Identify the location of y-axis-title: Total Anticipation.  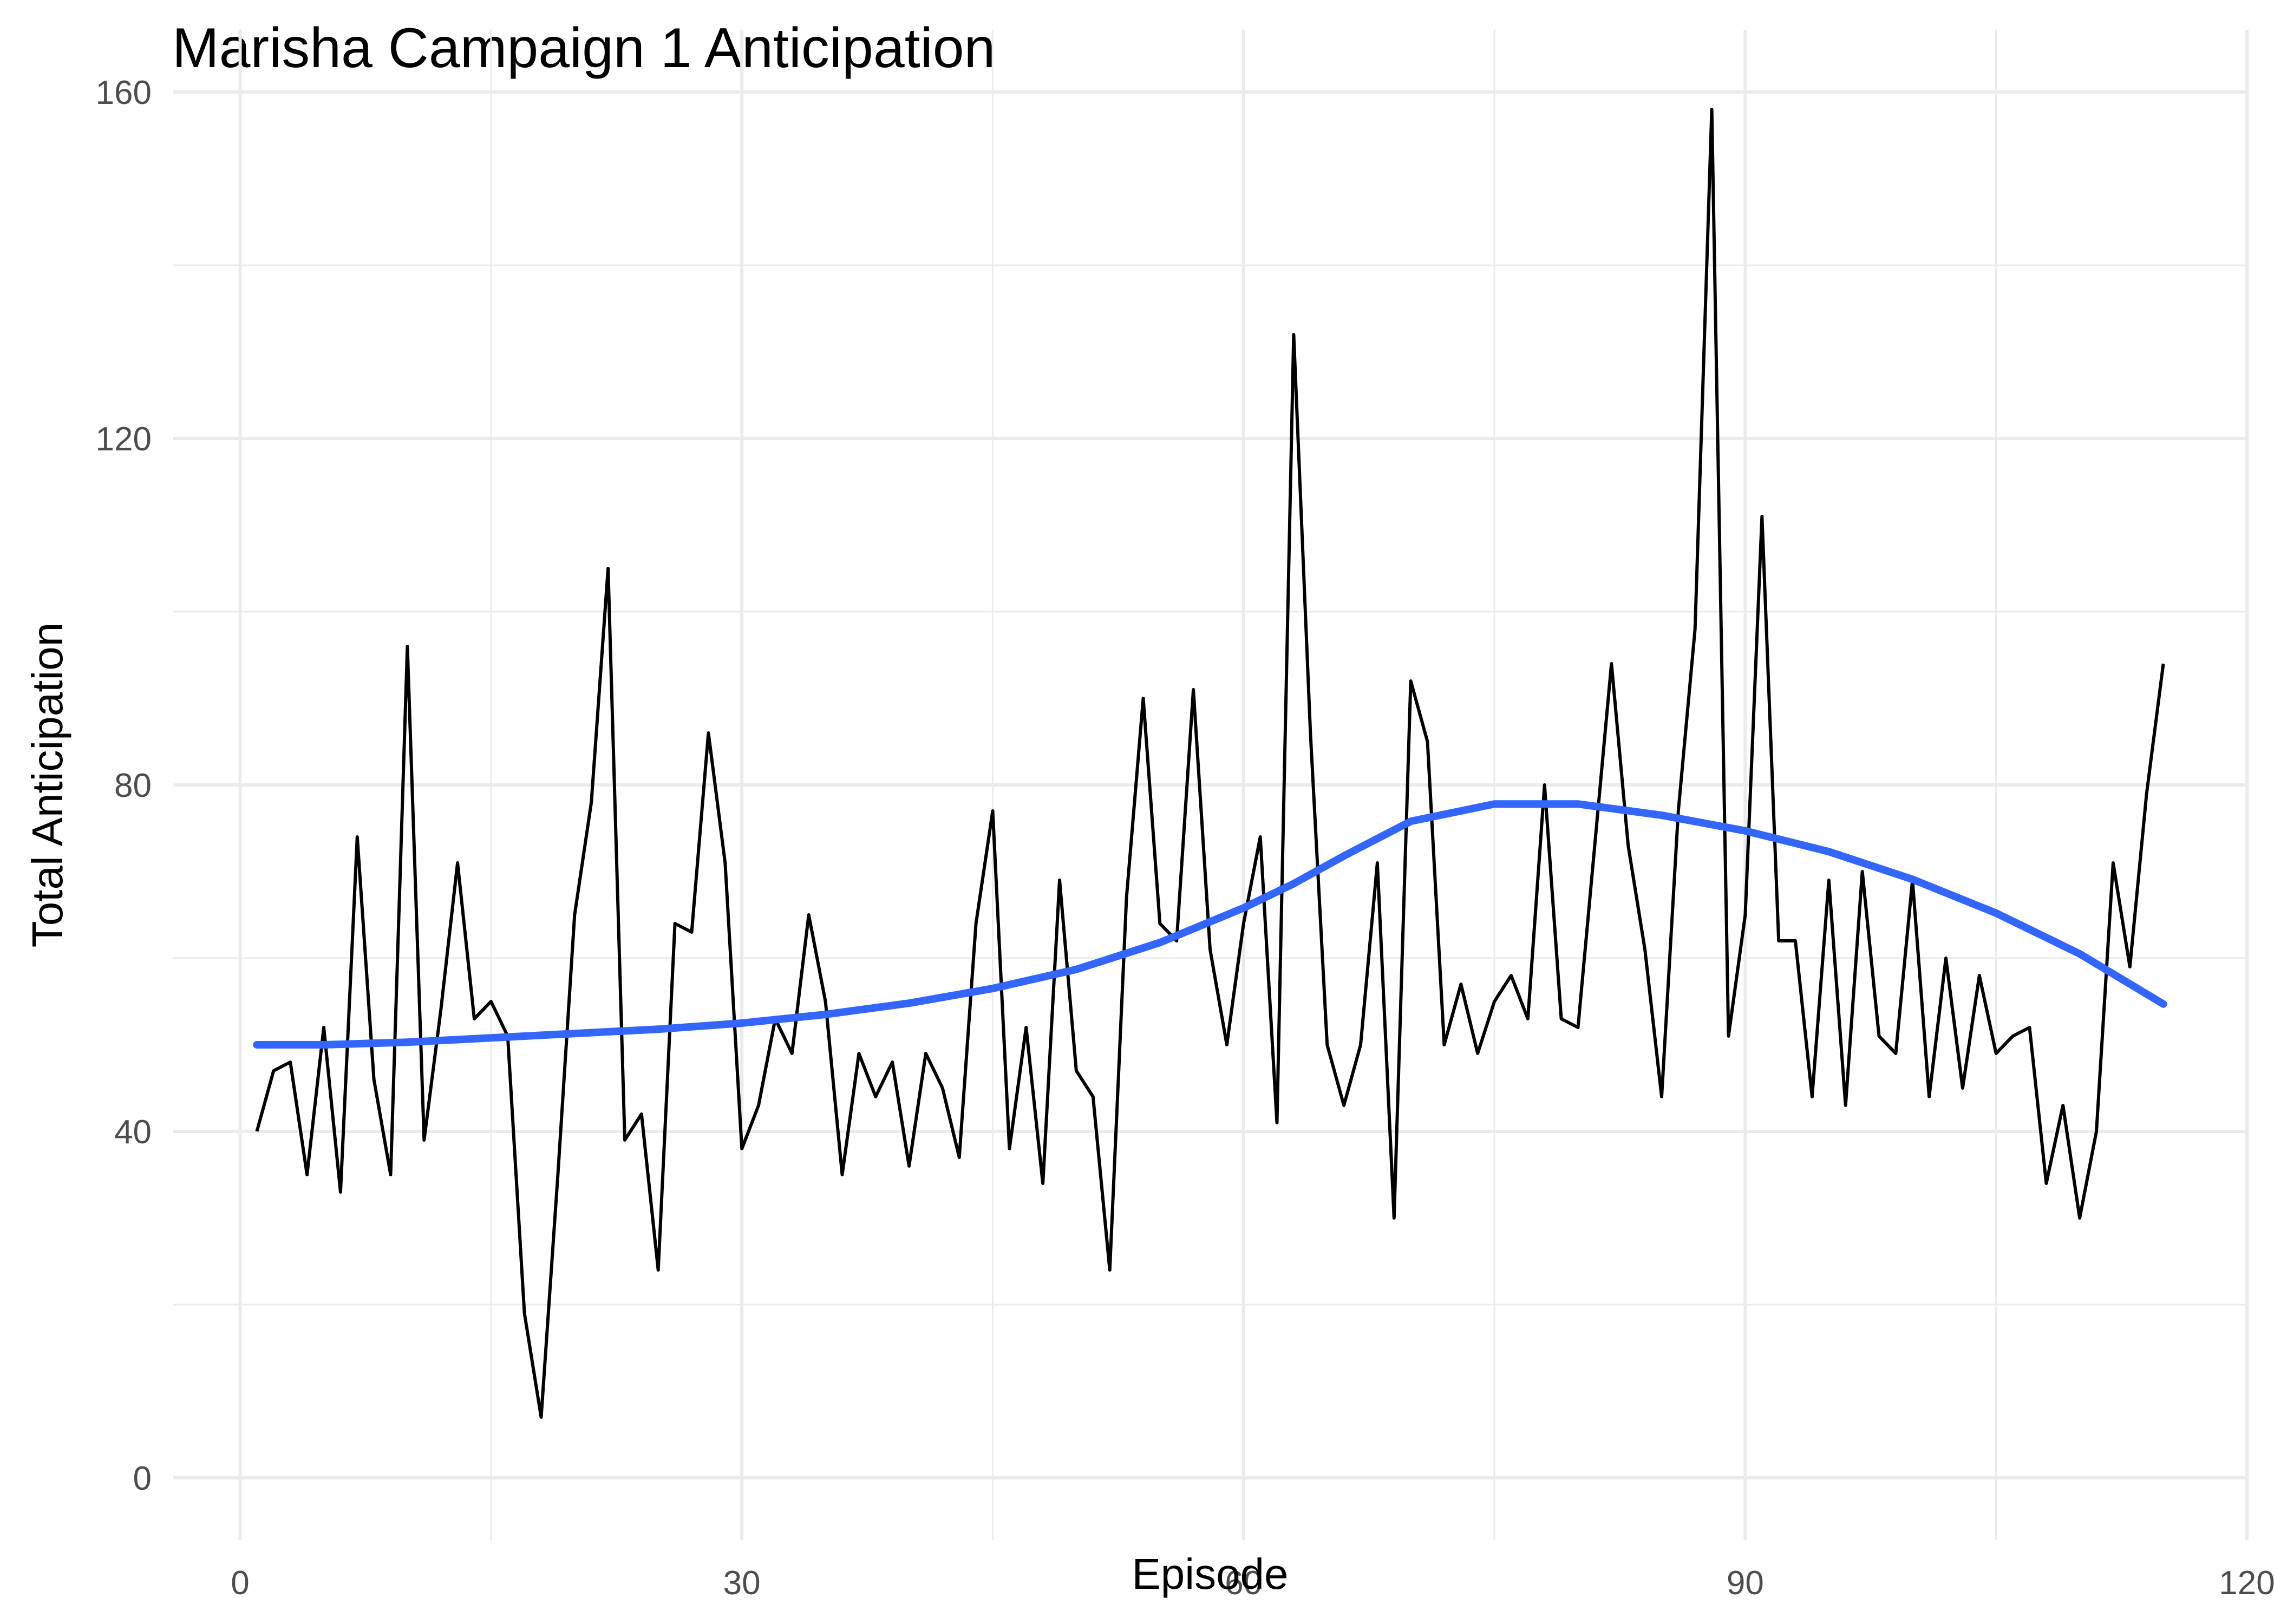
(47, 785).